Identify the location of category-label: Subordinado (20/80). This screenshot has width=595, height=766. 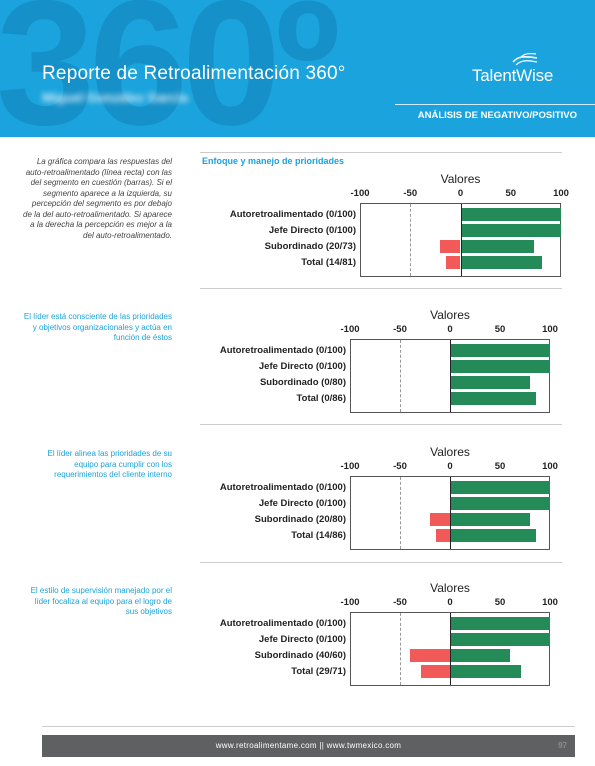
(300, 519).